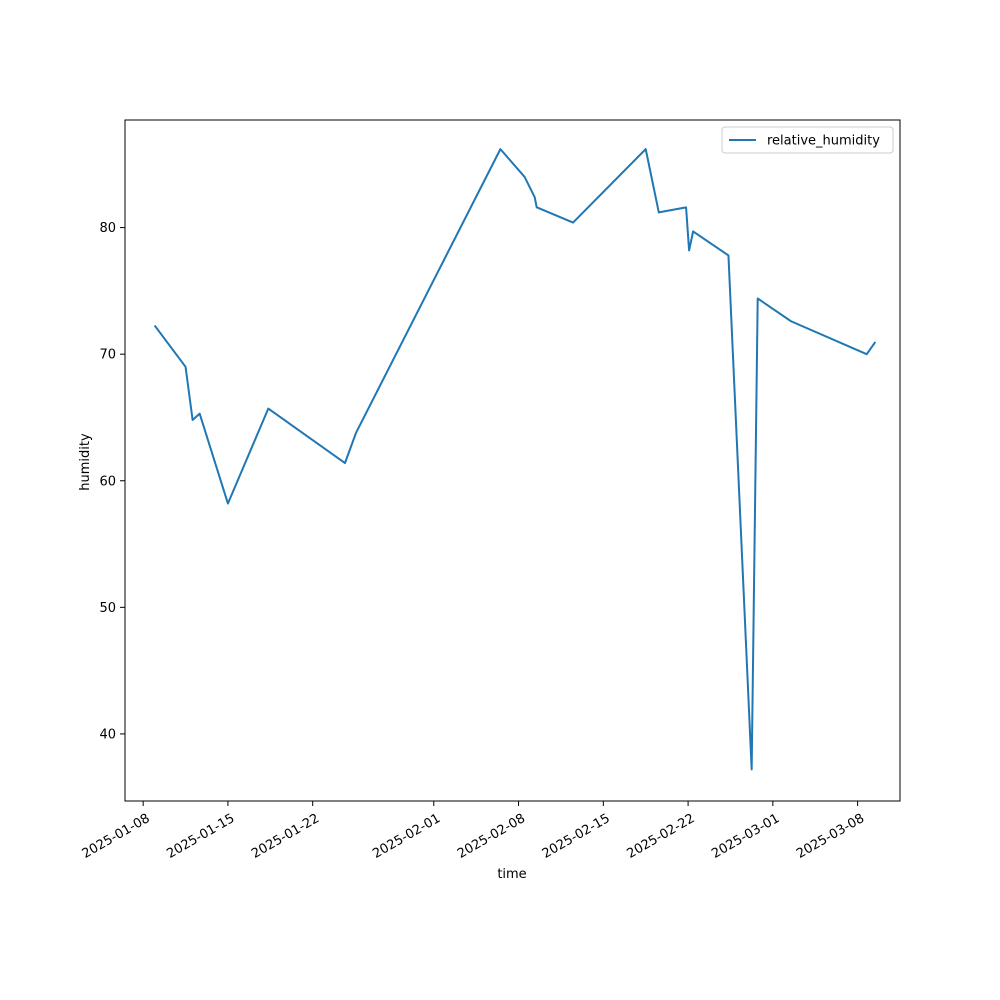 This screenshot has width=1000, height=1000. I want to click on x-tick-label: 2025-02-22, so click(661, 836).